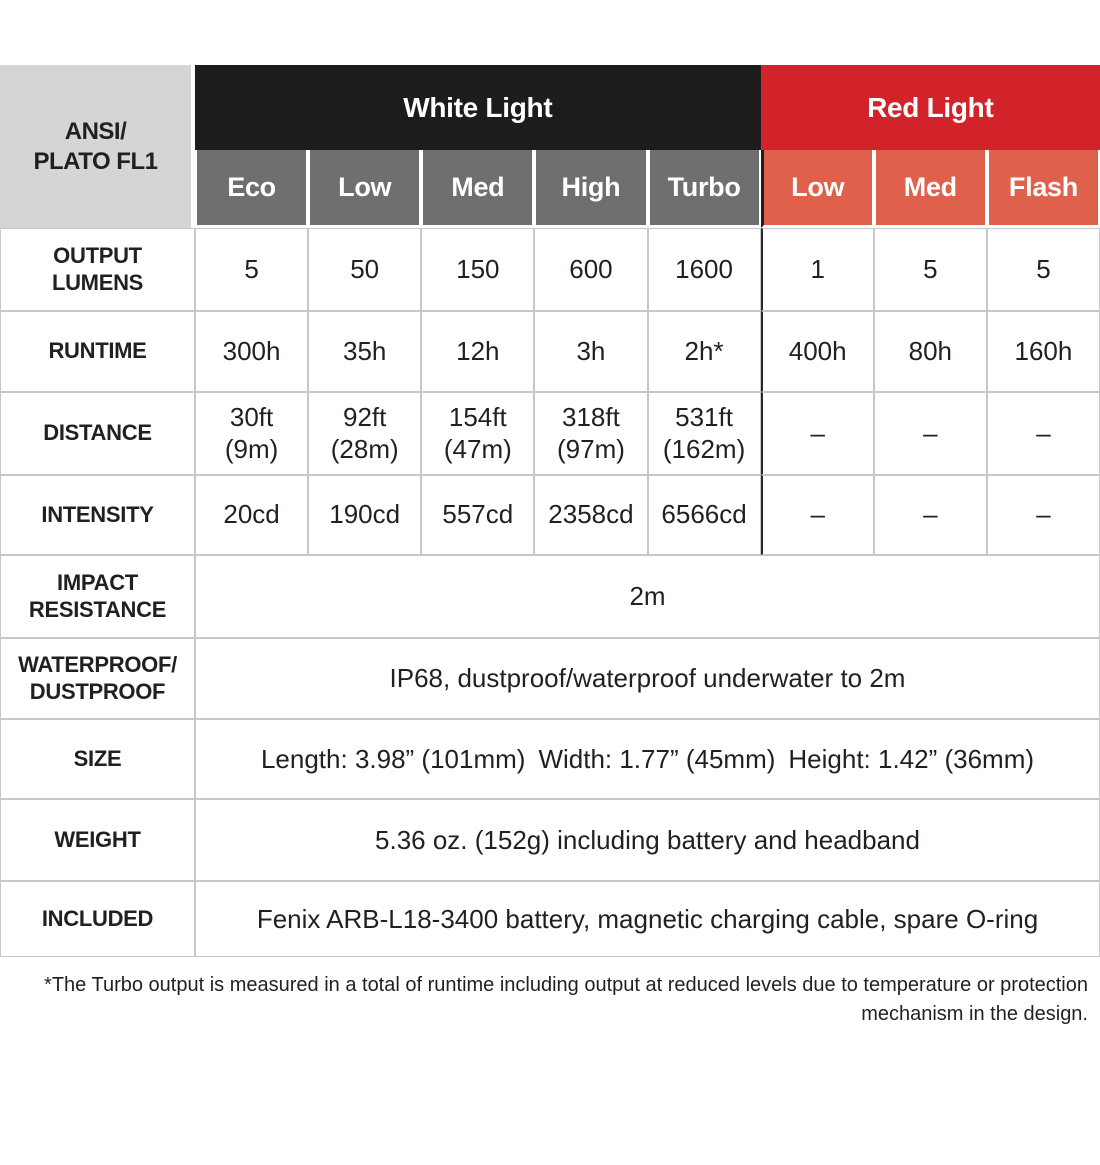 This screenshot has width=1100, height=1165. Describe the element at coordinates (97, 678) in the screenshot. I see `row-label-waterproof-dustproof: WATERPROOF/ DUSTPROOF` at that location.